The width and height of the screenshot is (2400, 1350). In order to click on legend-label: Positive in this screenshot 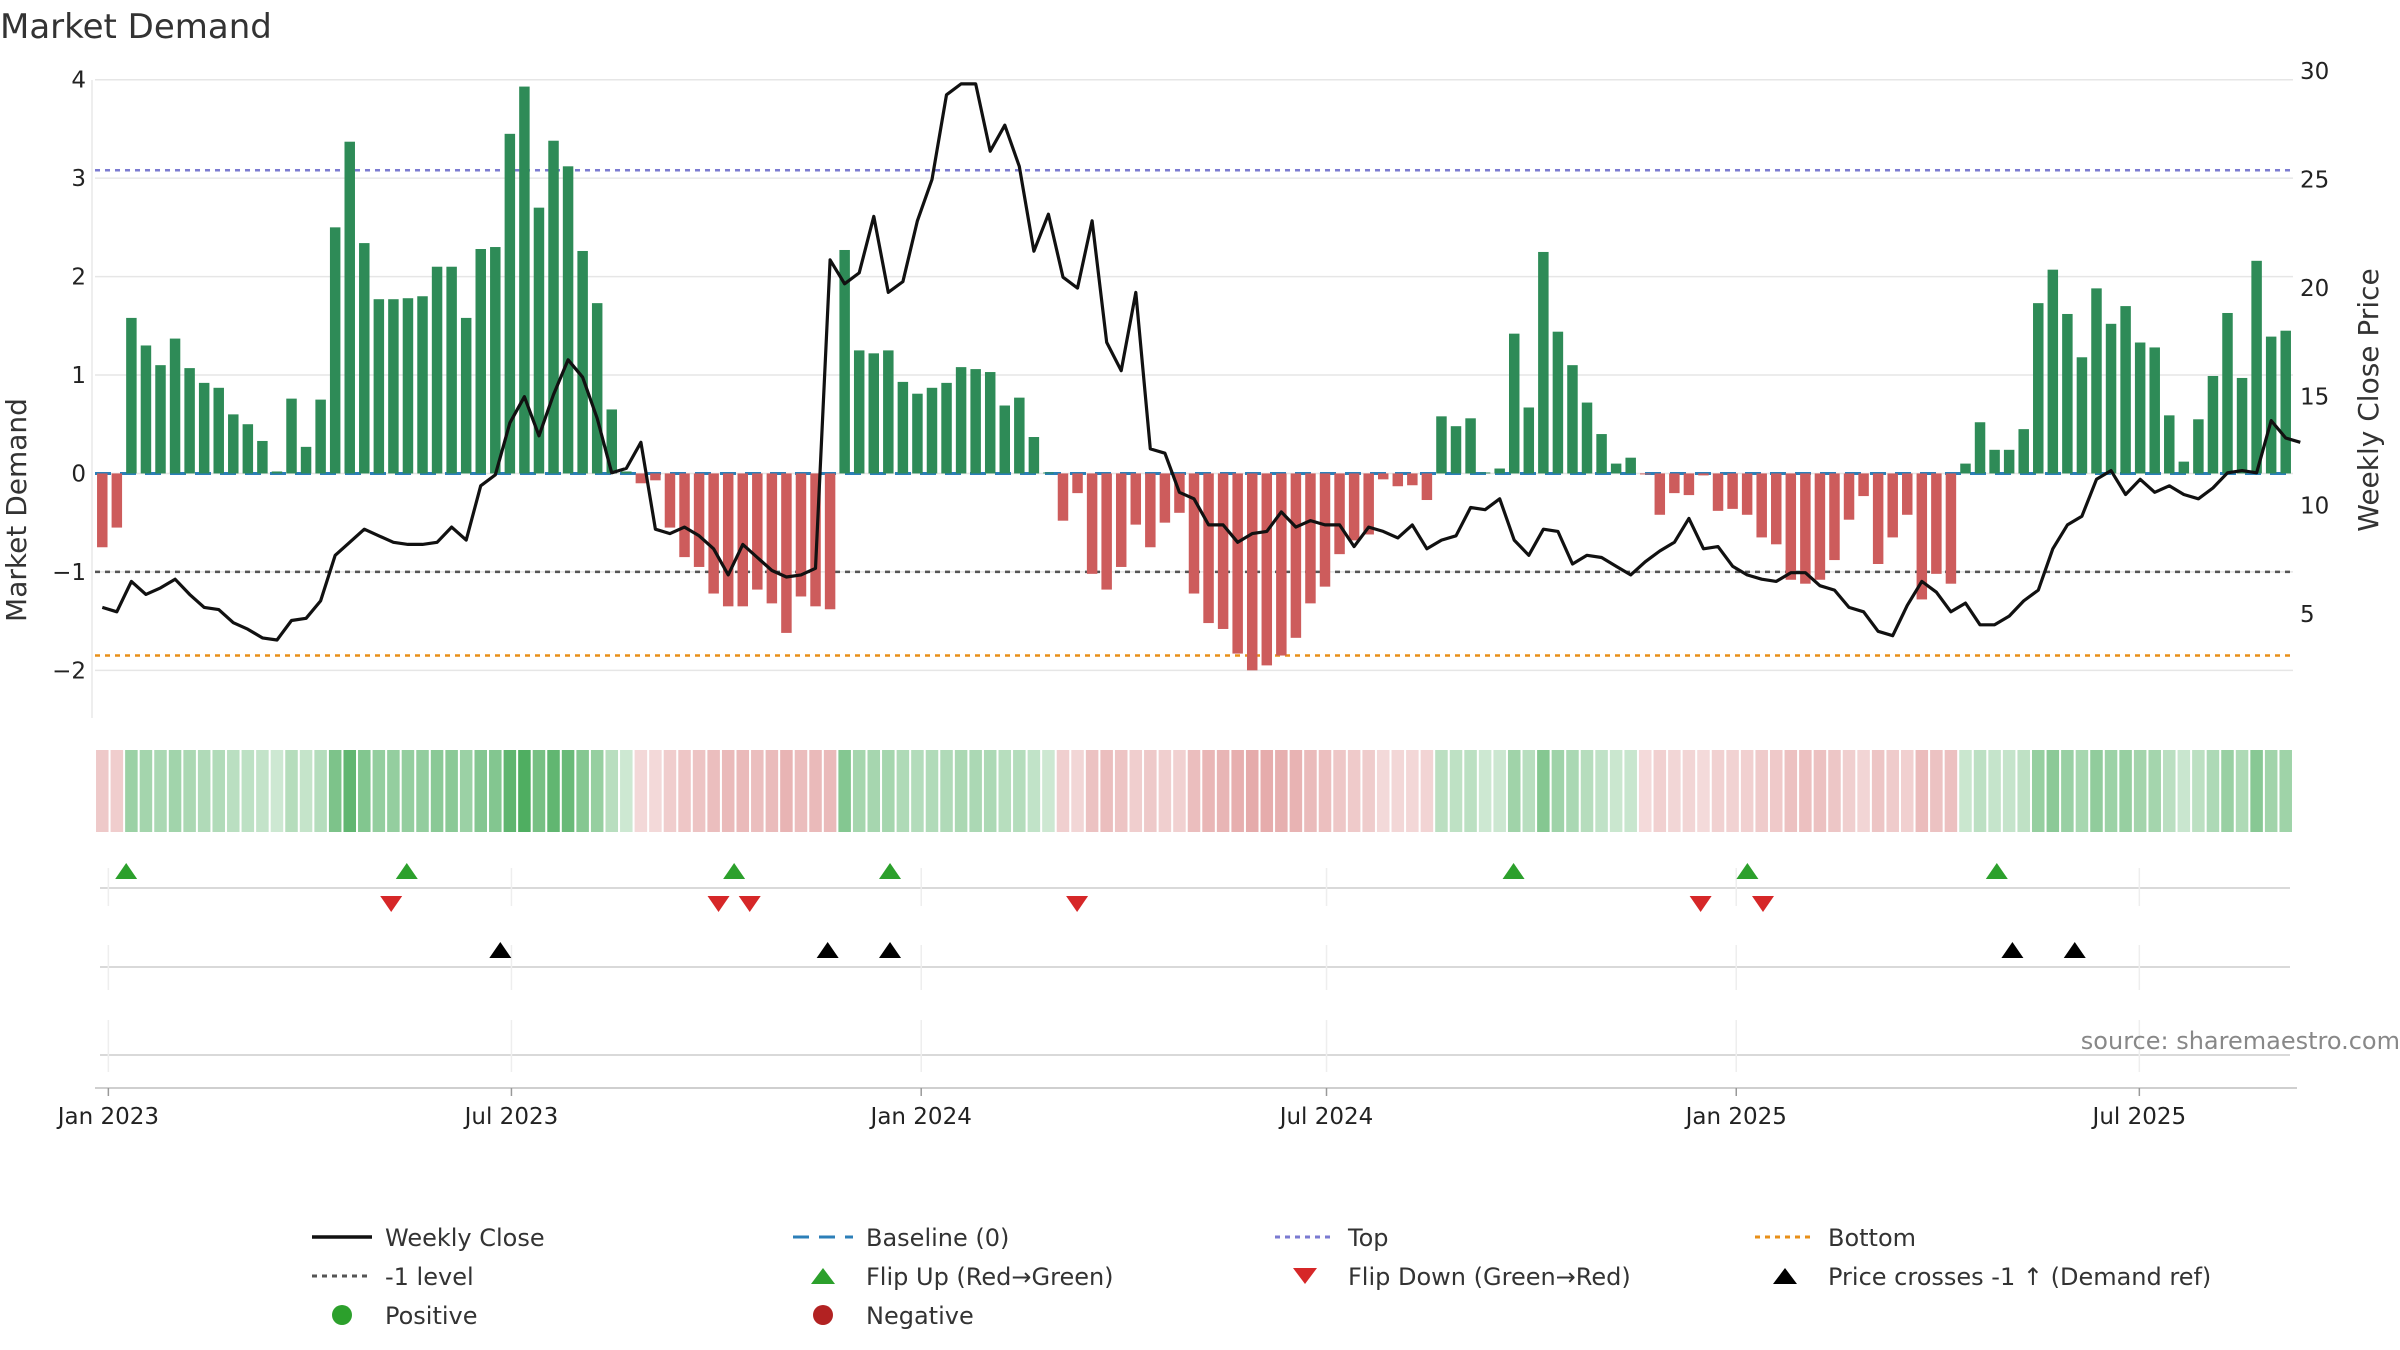, I will do `click(431, 1316)`.